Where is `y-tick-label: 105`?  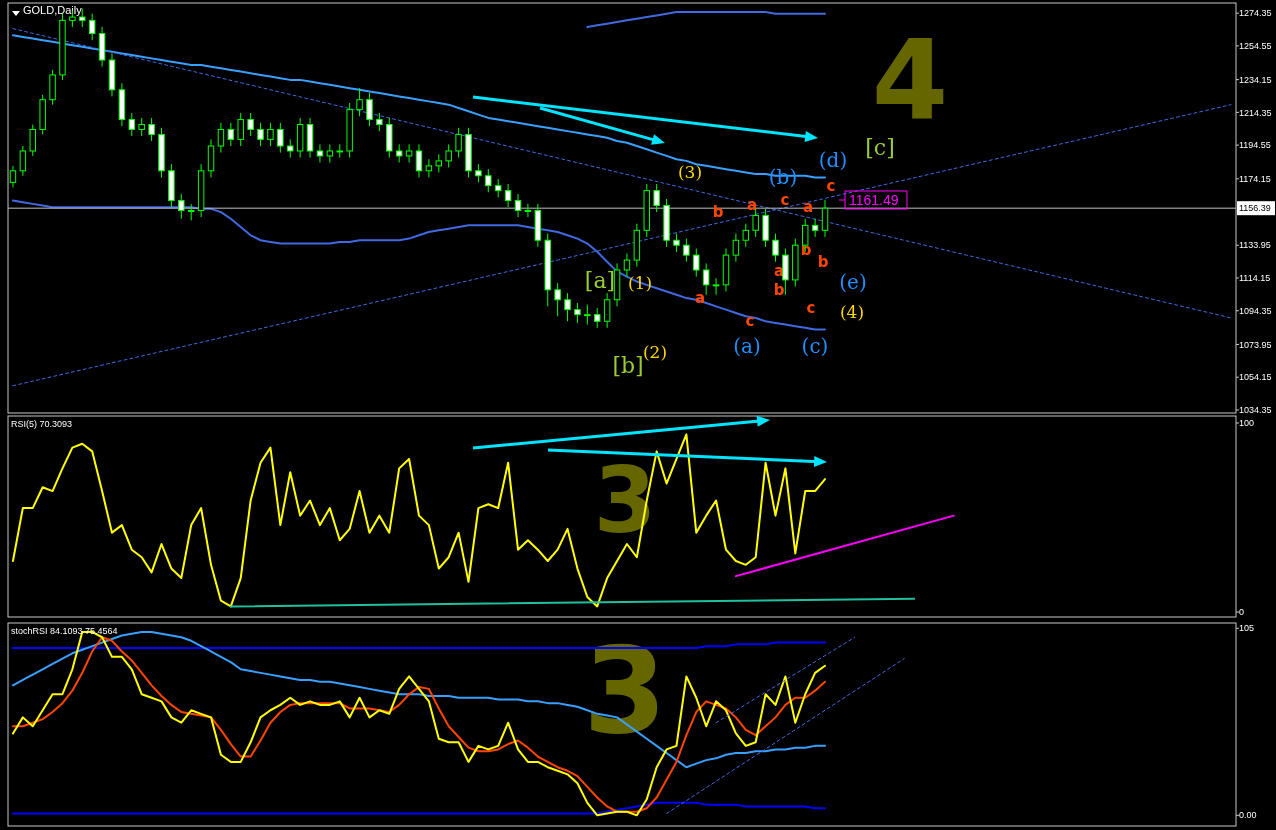 y-tick-label: 105 is located at coordinates (1247, 628).